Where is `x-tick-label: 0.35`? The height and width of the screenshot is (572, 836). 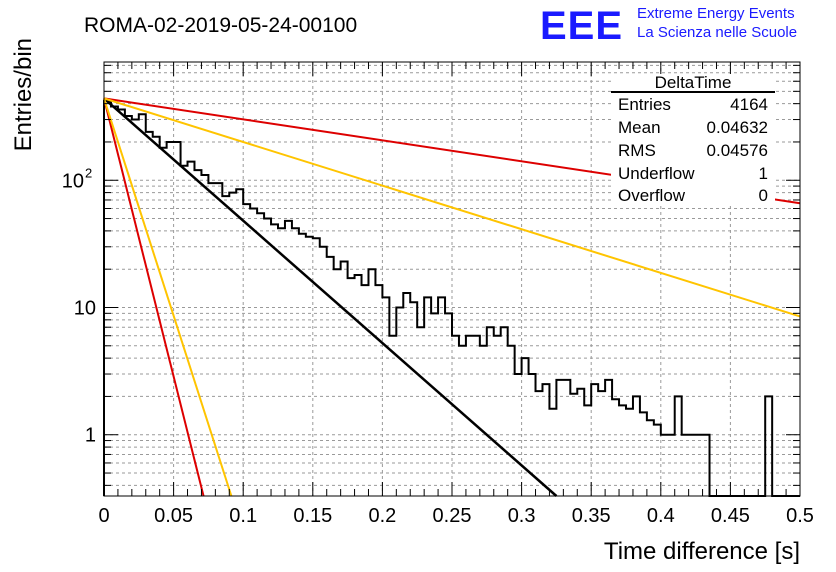
x-tick-label: 0.35 is located at coordinates (591, 516).